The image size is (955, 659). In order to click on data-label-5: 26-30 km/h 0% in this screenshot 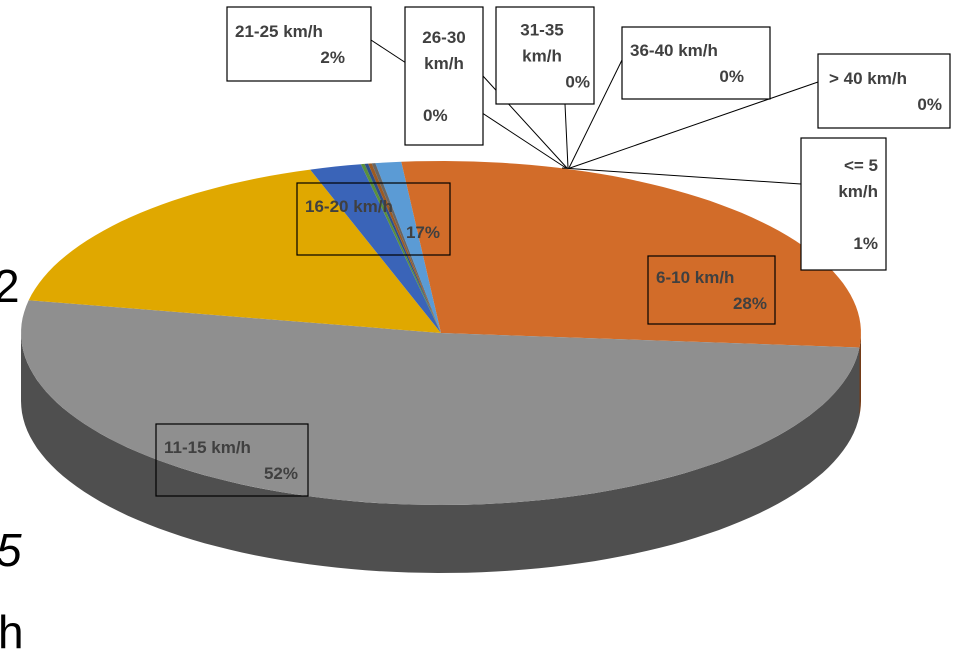, I will do `click(444, 76)`.